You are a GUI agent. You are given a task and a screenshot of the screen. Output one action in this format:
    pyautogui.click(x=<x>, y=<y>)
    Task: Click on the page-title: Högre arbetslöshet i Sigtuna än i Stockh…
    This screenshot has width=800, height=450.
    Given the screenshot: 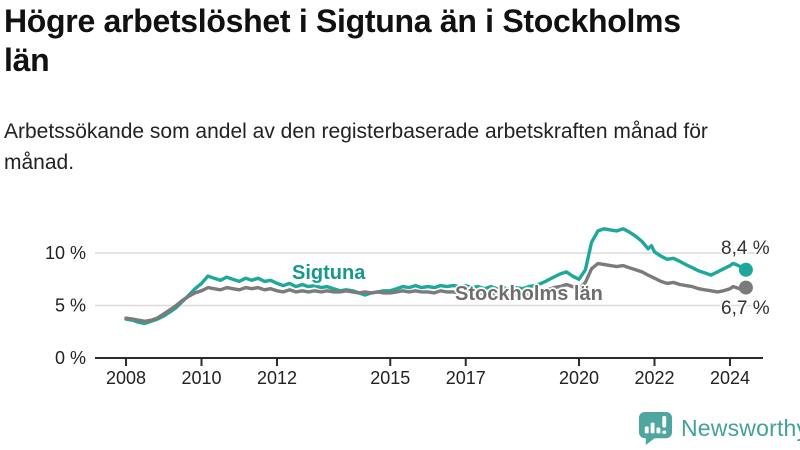 What is the action you would take?
    pyautogui.click(x=342, y=40)
    